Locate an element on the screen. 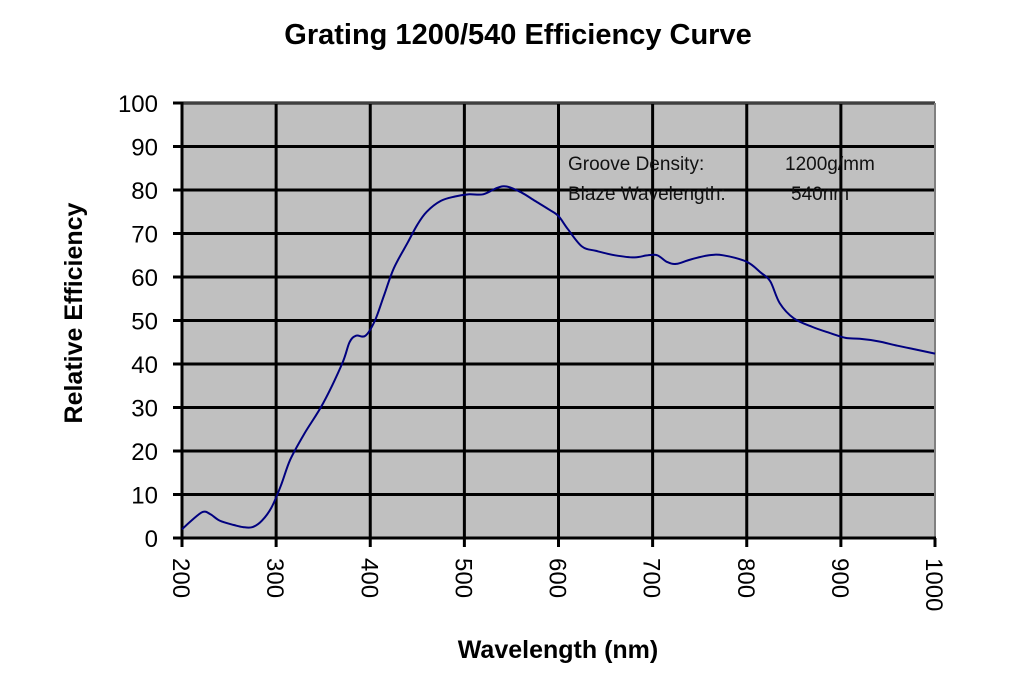  x-tick-labels: 200 300 400 500 600 700 800 900 1000 is located at coordinates (557, 584).